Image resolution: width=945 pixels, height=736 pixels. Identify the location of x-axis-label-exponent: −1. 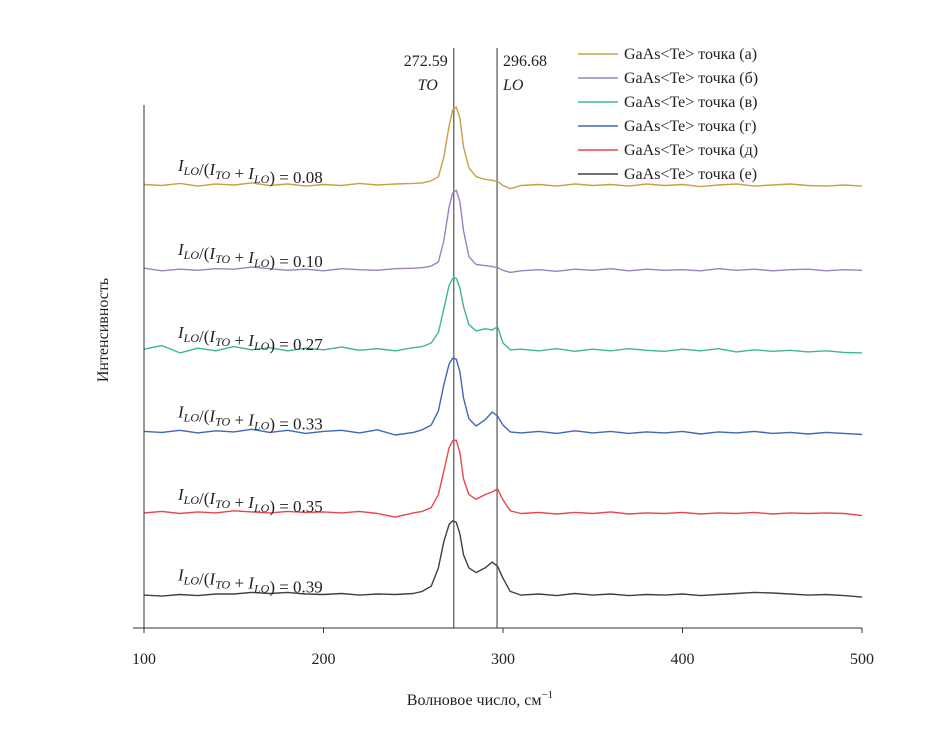
(547, 695).